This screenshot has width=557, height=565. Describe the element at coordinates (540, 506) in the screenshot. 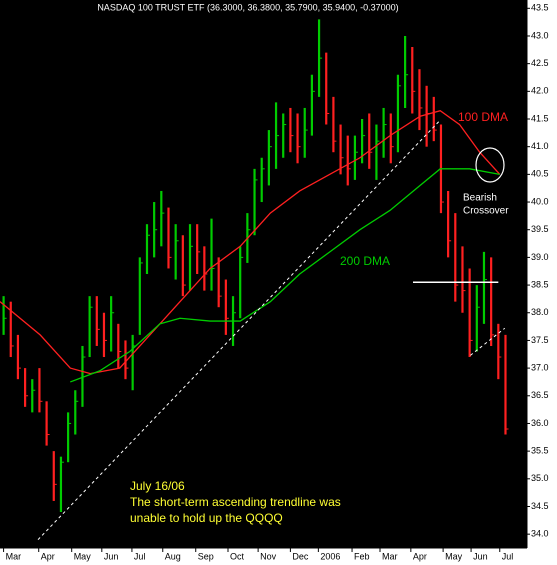

I see `y-tick-label: 34.5` at that location.